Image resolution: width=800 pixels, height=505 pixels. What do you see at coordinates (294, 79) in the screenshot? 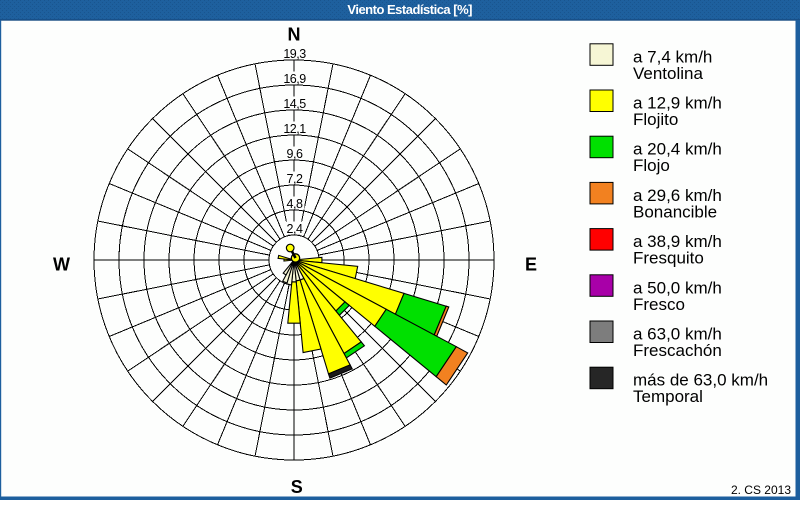
I see `svg-text: 16,9` at bounding box center [294, 79].